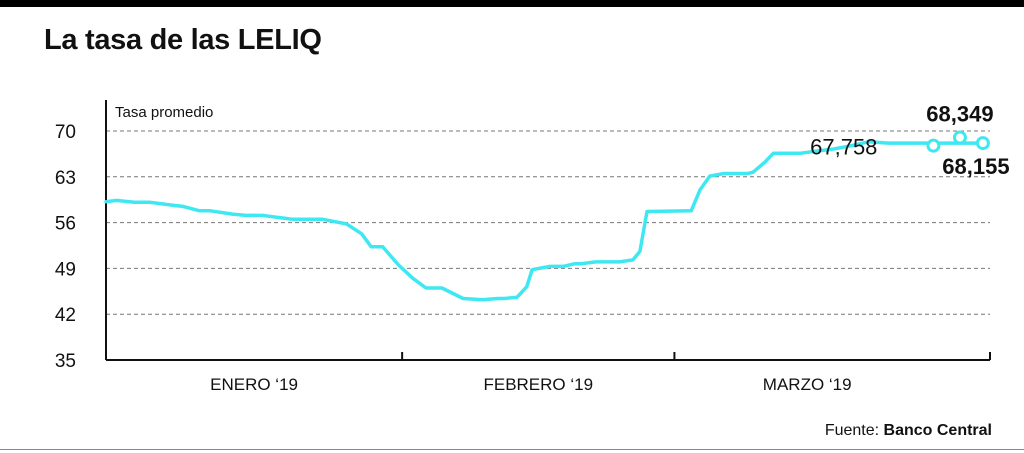 The image size is (1024, 453). Describe the element at coordinates (65, 224) in the screenshot. I see `y-tick-label-56: 56` at that location.